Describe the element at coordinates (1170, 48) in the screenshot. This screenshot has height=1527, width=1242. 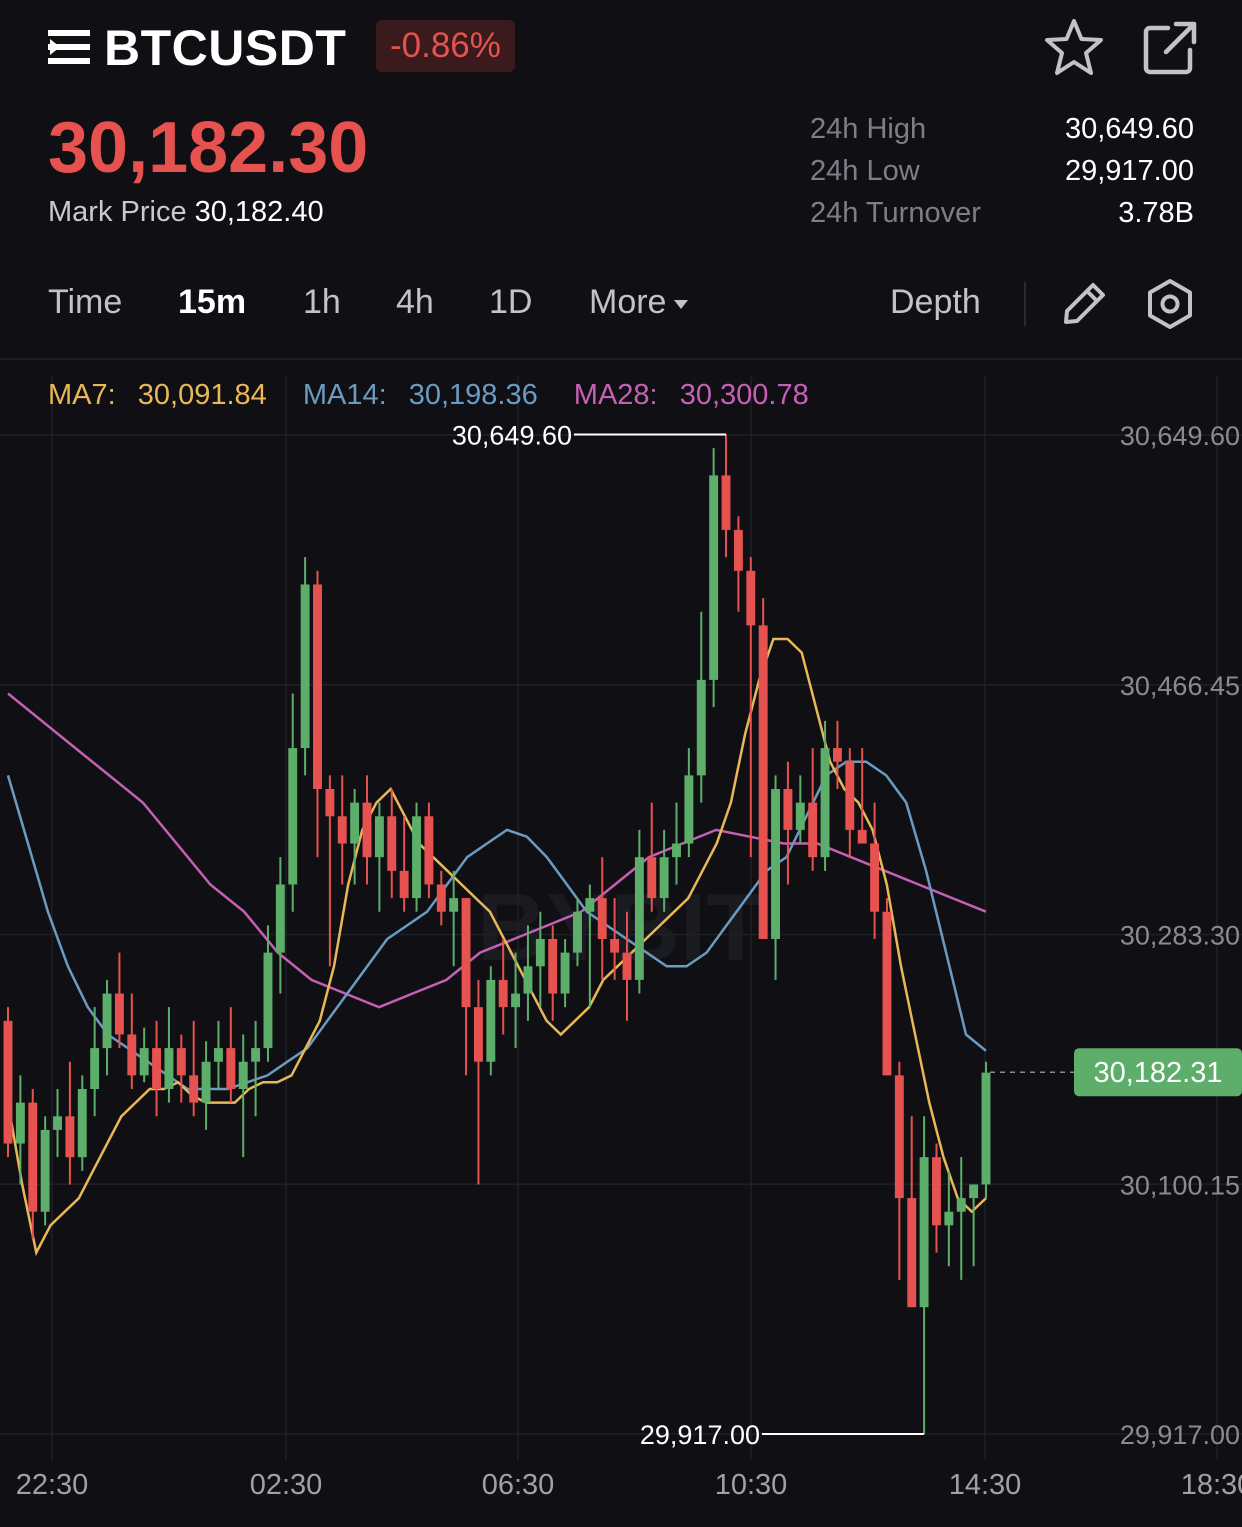
I see `external-link-icon` at that location.